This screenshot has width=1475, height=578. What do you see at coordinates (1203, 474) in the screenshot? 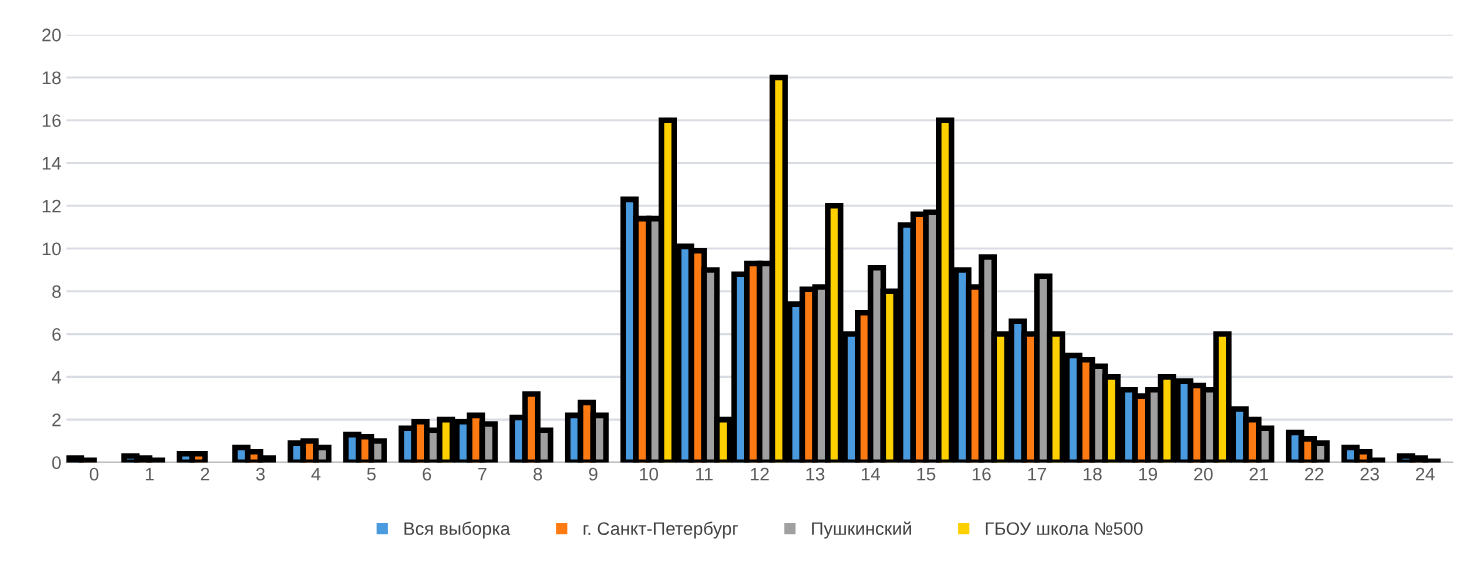
I see `x-tick-label: 20` at bounding box center [1203, 474].